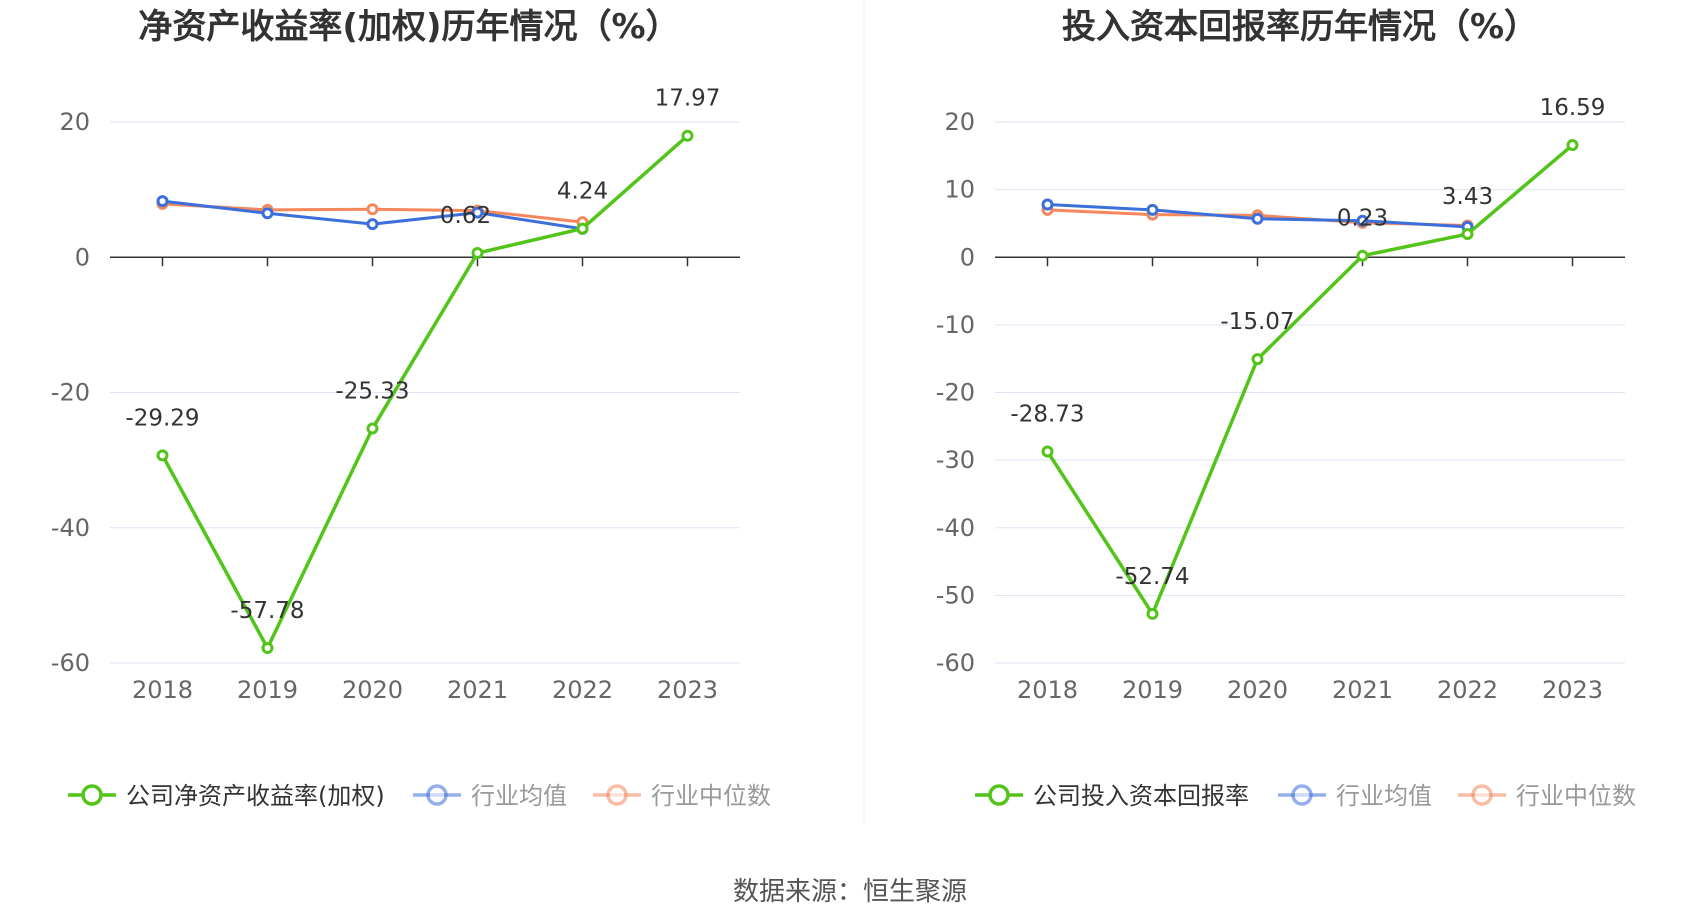 The height and width of the screenshot is (918, 1700). What do you see at coordinates (1300, 27) in the screenshot?
I see `chart-title: 投入资本回报率历年情况（%）` at bounding box center [1300, 27].